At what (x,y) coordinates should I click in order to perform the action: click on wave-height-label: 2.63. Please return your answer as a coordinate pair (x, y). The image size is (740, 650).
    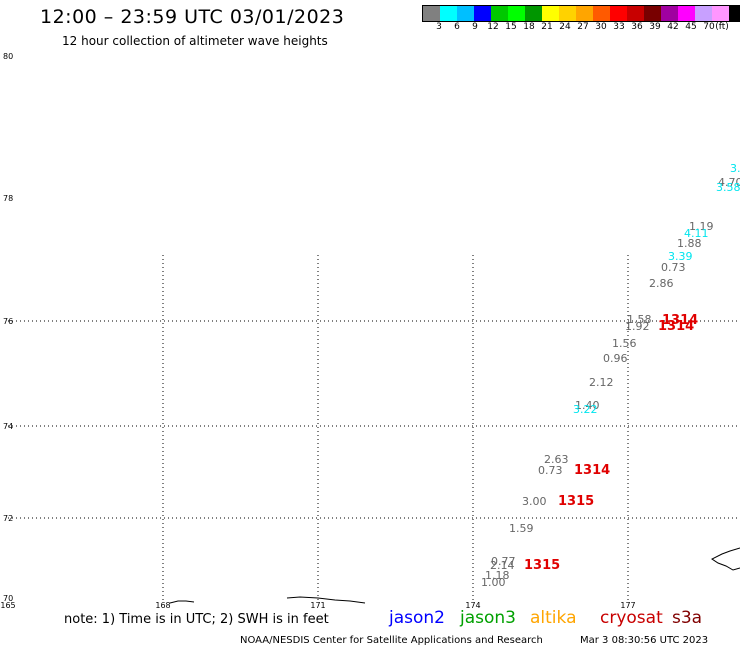
    Looking at the image, I should click on (556, 459).